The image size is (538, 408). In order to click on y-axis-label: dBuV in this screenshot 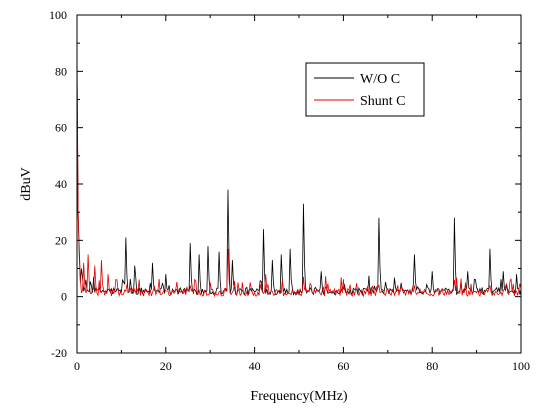, I will do `click(26, 183)`.